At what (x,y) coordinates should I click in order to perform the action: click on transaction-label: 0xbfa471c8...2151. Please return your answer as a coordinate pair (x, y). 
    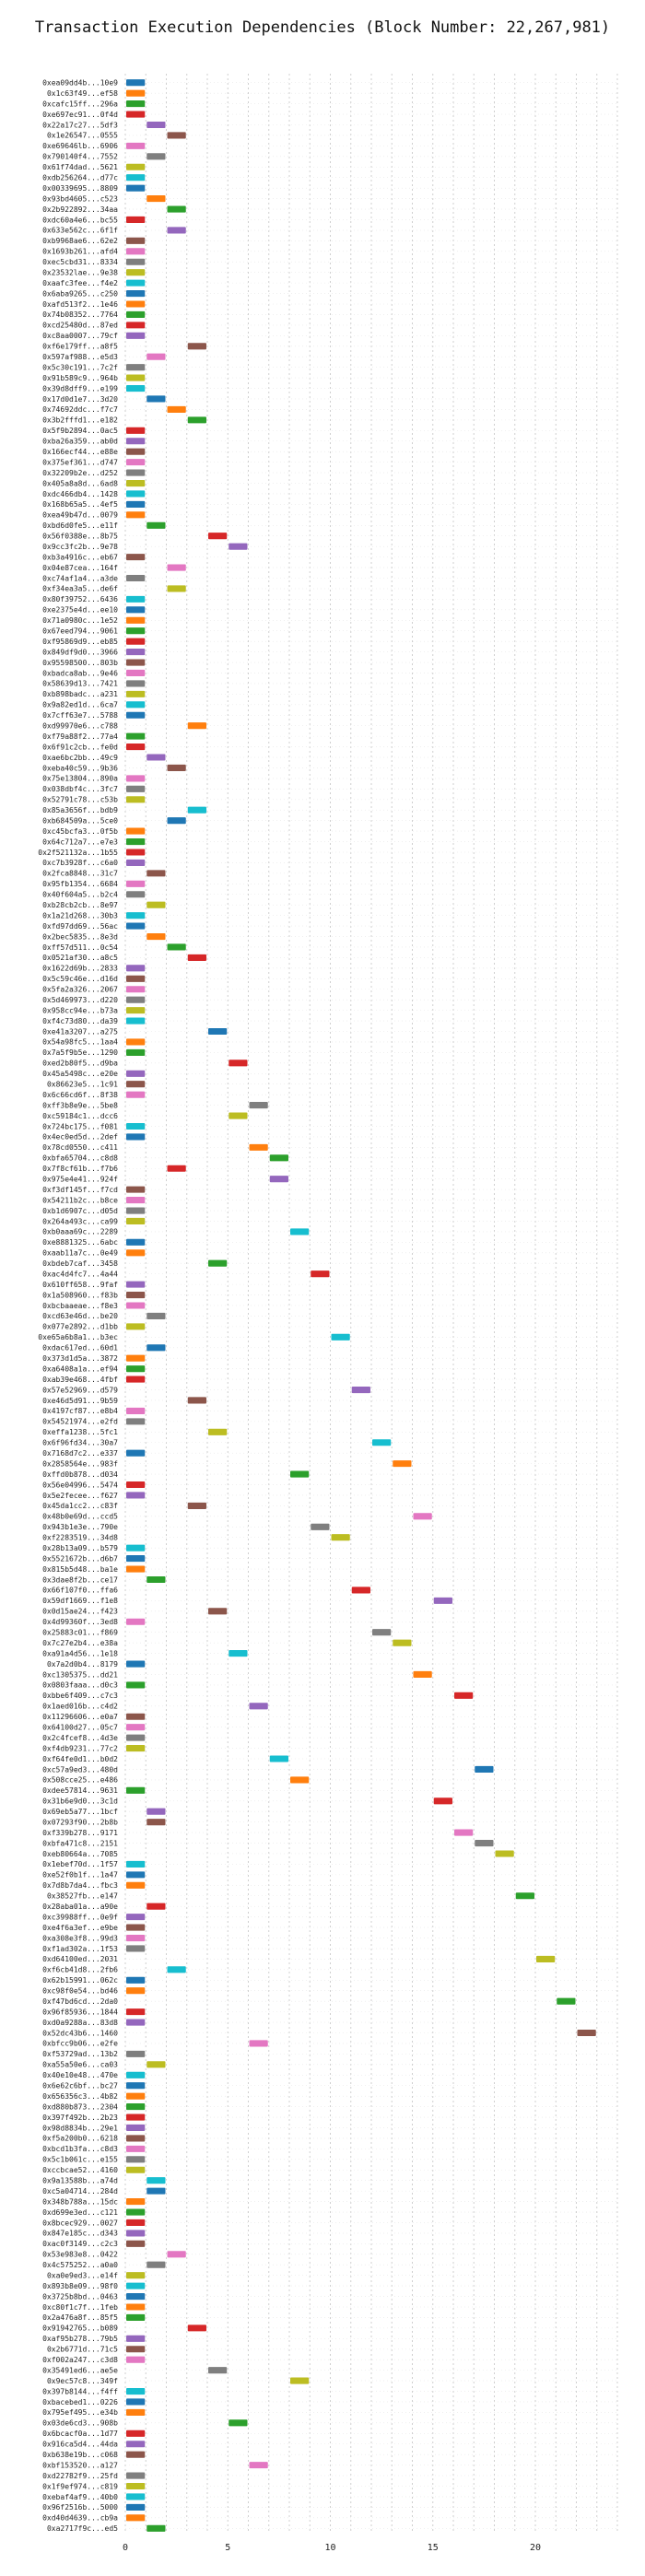
    Looking at the image, I should click on (80, 1843).